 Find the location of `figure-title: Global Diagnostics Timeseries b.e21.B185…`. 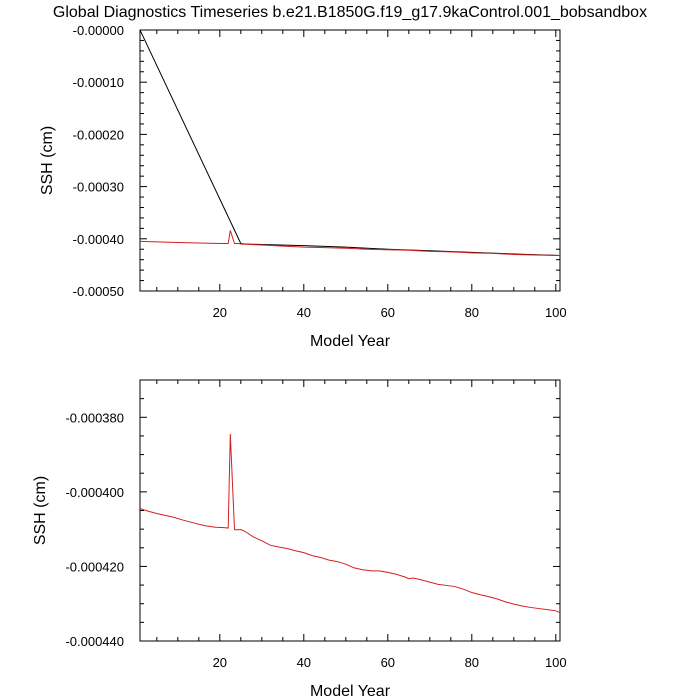

figure-title: Global Diagnostics Timeseries b.e21.B185… is located at coordinates (350, 12).